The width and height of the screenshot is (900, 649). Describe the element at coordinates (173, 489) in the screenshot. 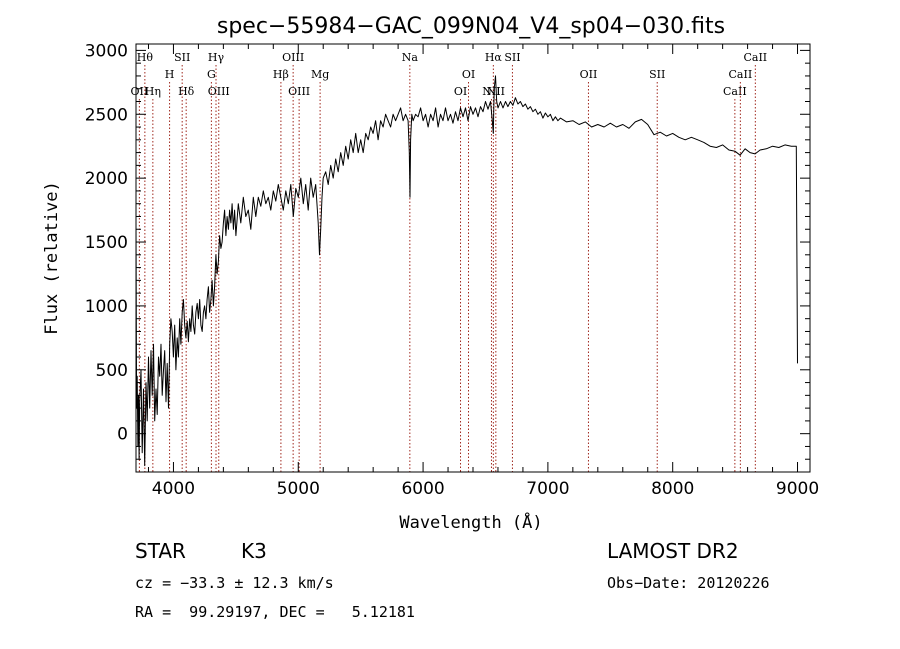

I see `x-tick-label: 4000` at that location.